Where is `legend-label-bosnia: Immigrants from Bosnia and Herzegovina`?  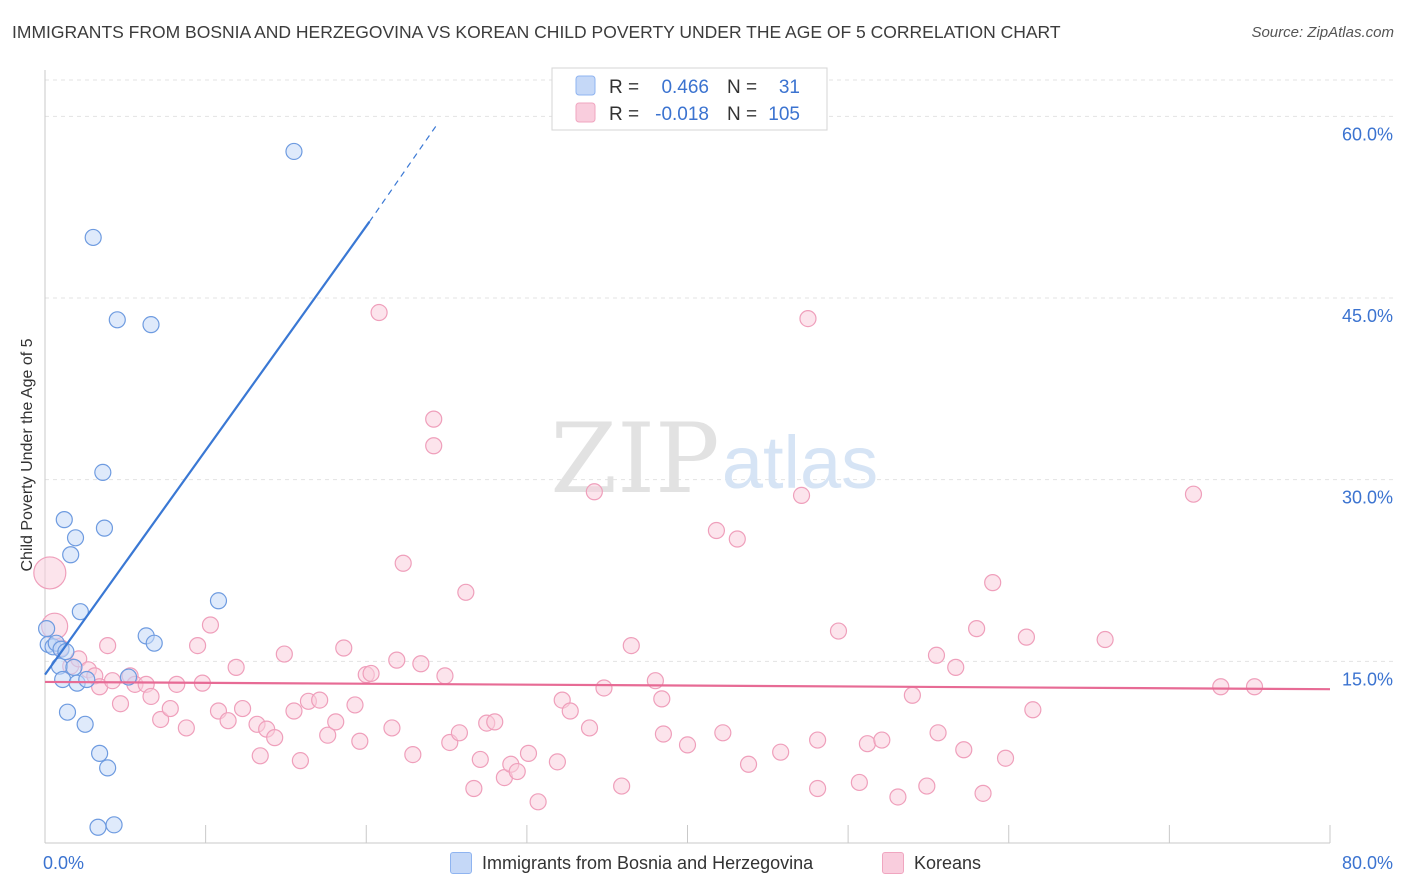
legend-label-bosnia: Immigrants from Bosnia and Herzegovina is located at coordinates (648, 862).